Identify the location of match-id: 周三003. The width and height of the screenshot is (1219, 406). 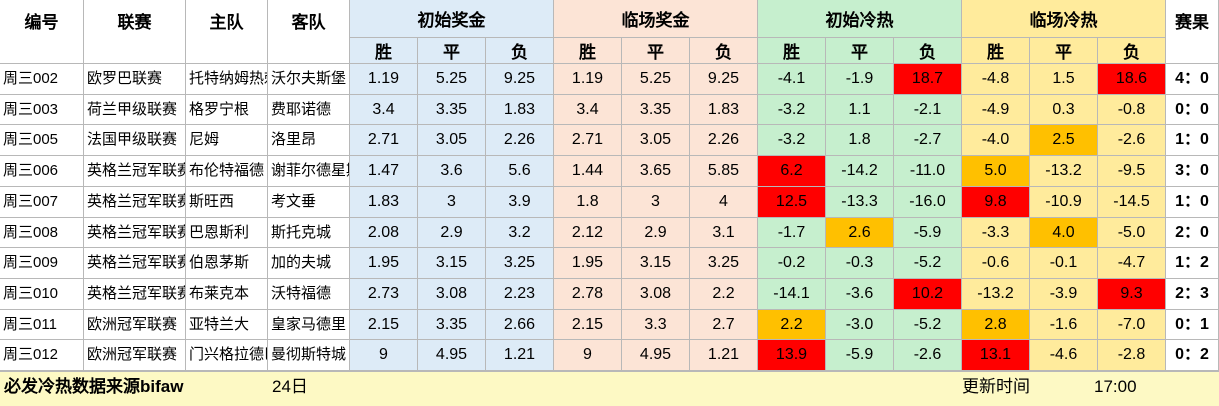
(42, 110).